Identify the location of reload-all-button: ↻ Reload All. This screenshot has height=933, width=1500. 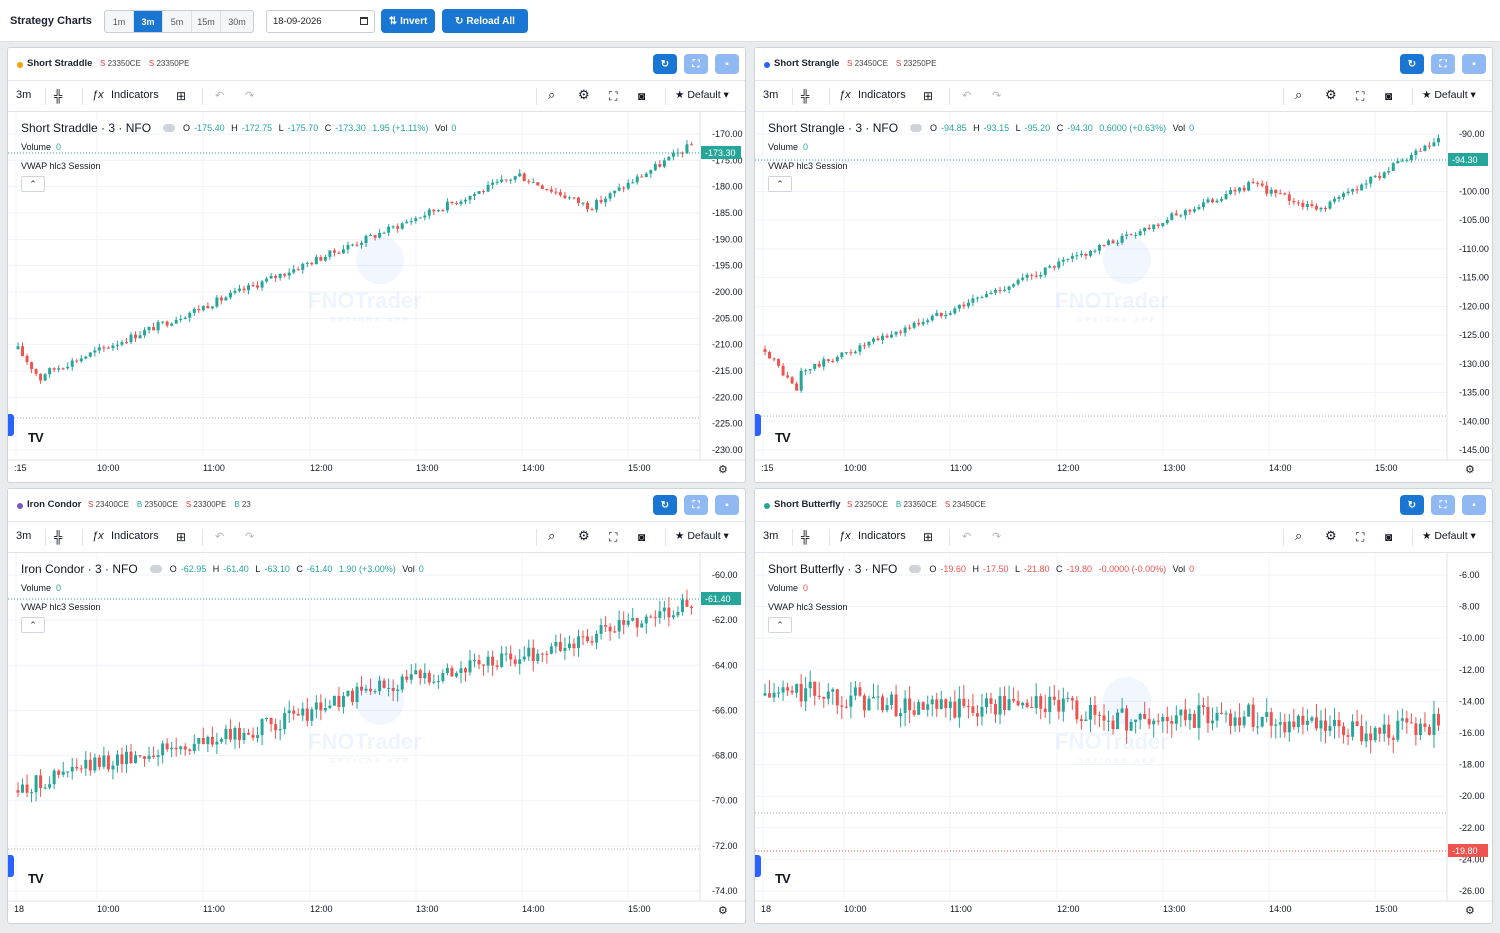
(485, 21).